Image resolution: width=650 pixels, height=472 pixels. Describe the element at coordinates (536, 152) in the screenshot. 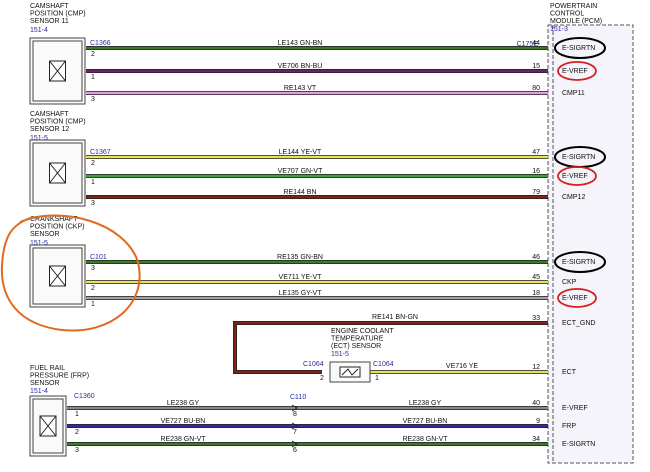

I see `pcm-pin: 47` at that location.